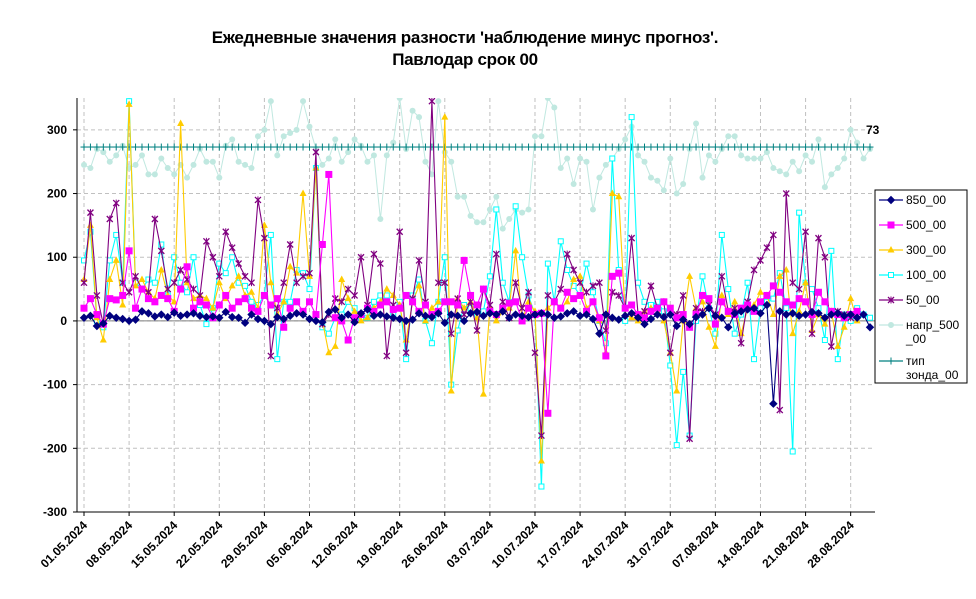 This screenshot has width=976, height=599. Describe the element at coordinates (63, 321) in the screenshot. I see `y-tick-label: 0` at that location.